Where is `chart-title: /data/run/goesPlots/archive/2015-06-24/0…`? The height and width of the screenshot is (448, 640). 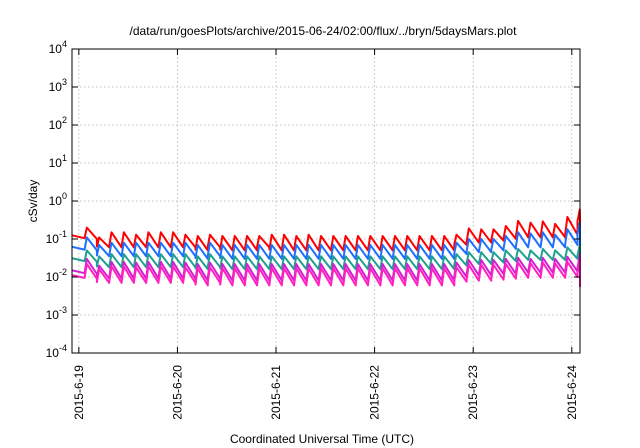 chart-title: /data/run/goesPlots/archive/2015-06-24/0… is located at coordinates (324, 31).